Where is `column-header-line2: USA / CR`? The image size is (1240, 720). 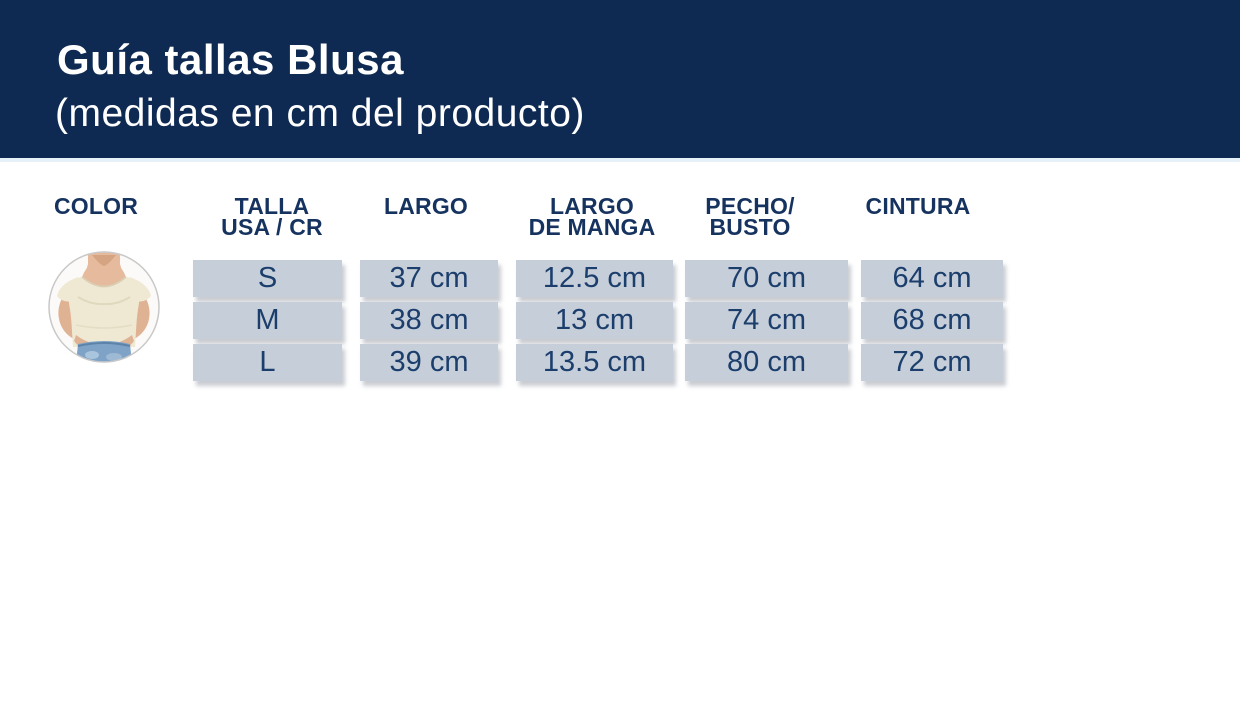
column-header-line2: USA / CR is located at coordinates (272, 227).